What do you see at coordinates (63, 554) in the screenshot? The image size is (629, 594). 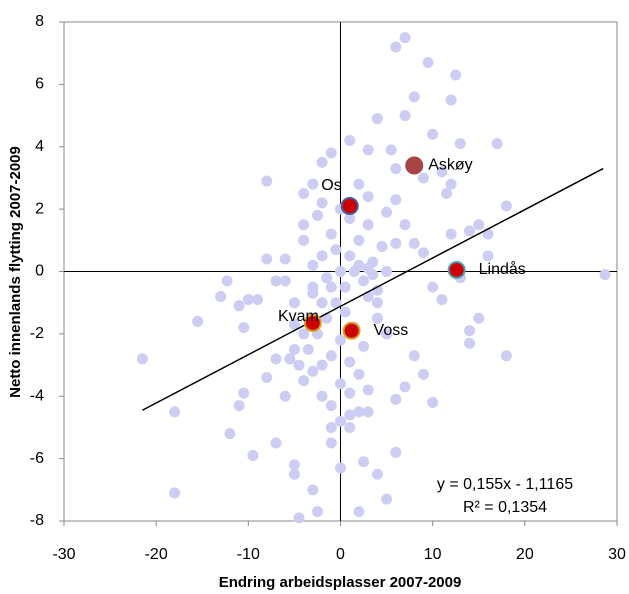 I see `x-tick-label: -30` at bounding box center [63, 554].